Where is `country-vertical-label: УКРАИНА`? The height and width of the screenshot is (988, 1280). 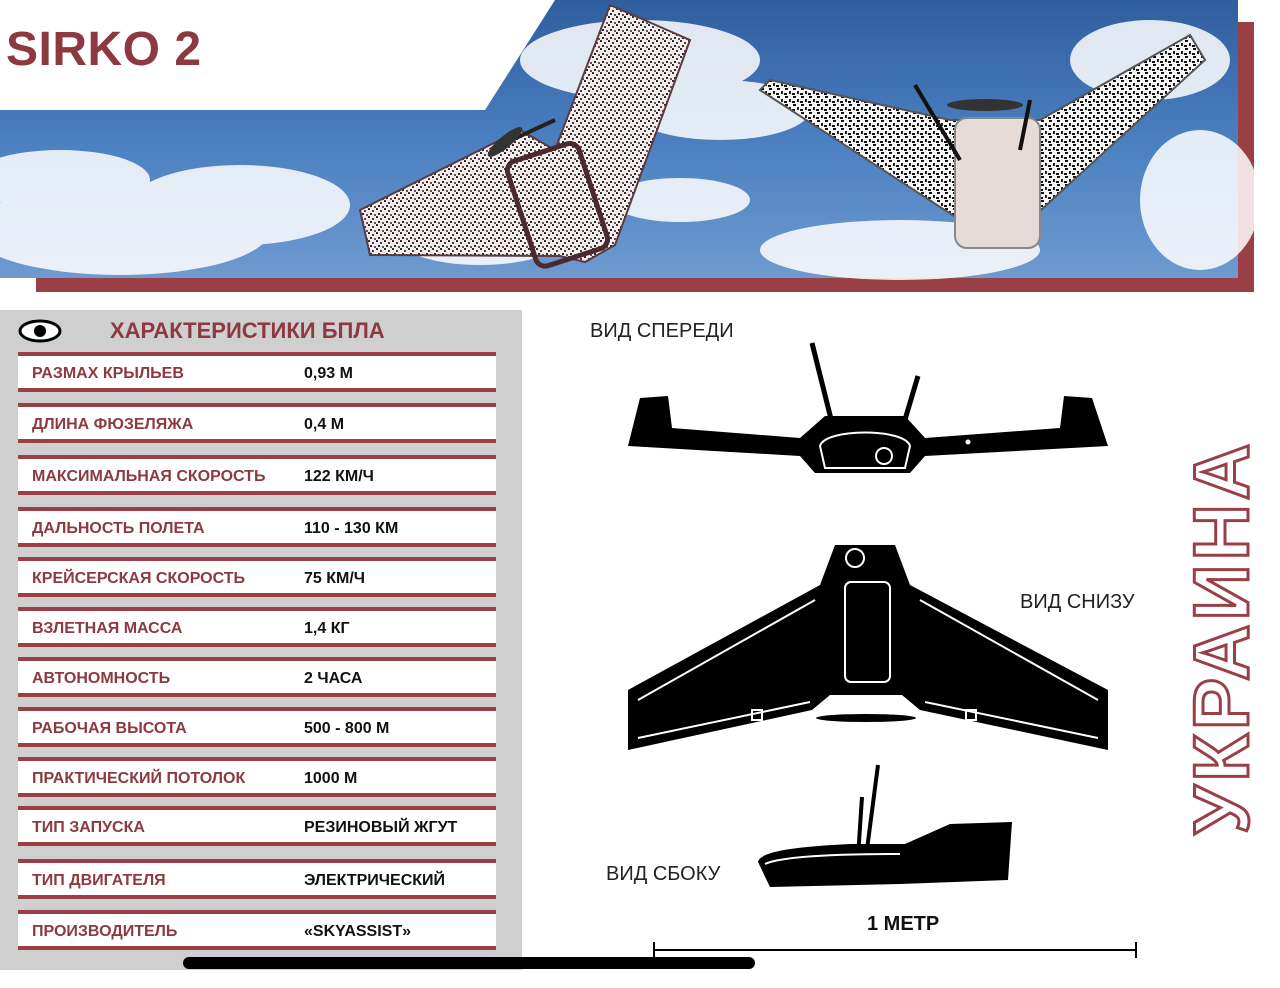 country-vertical-label: УКРАИНА is located at coordinates (1221, 636).